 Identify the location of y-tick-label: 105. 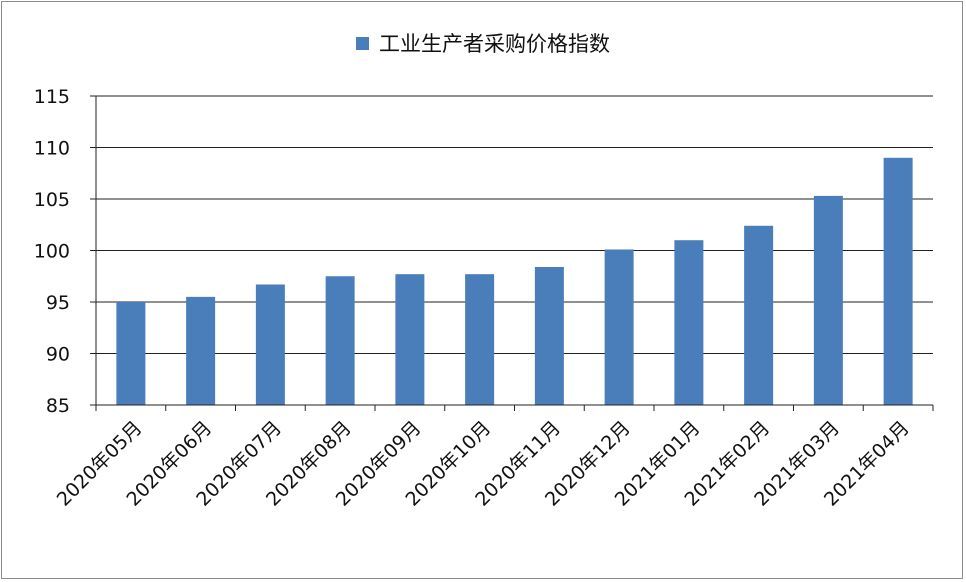
(52, 200).